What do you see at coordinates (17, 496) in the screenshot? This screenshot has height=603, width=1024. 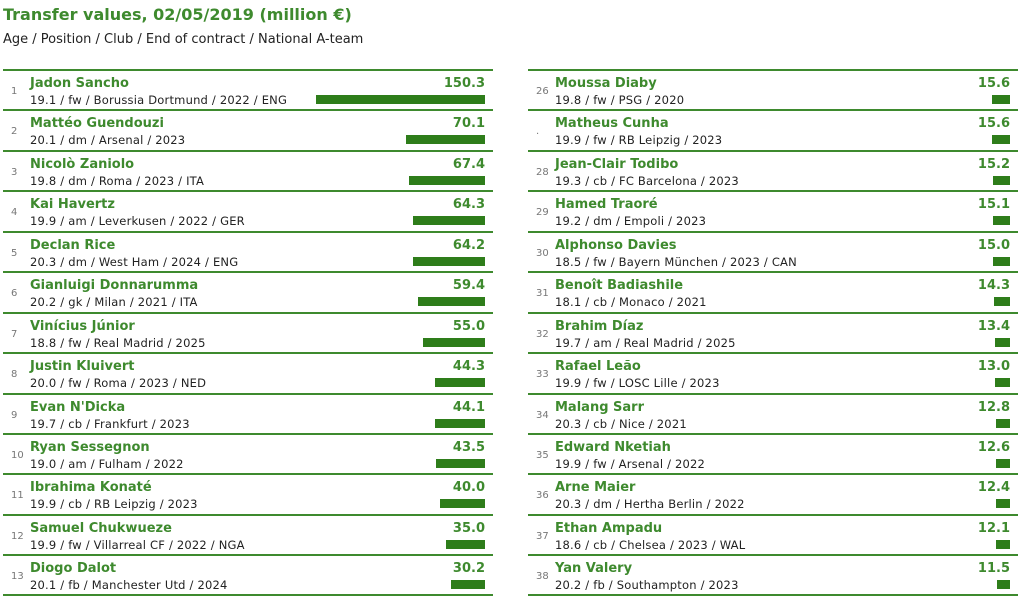 I see `rank-number: 11` at bounding box center [17, 496].